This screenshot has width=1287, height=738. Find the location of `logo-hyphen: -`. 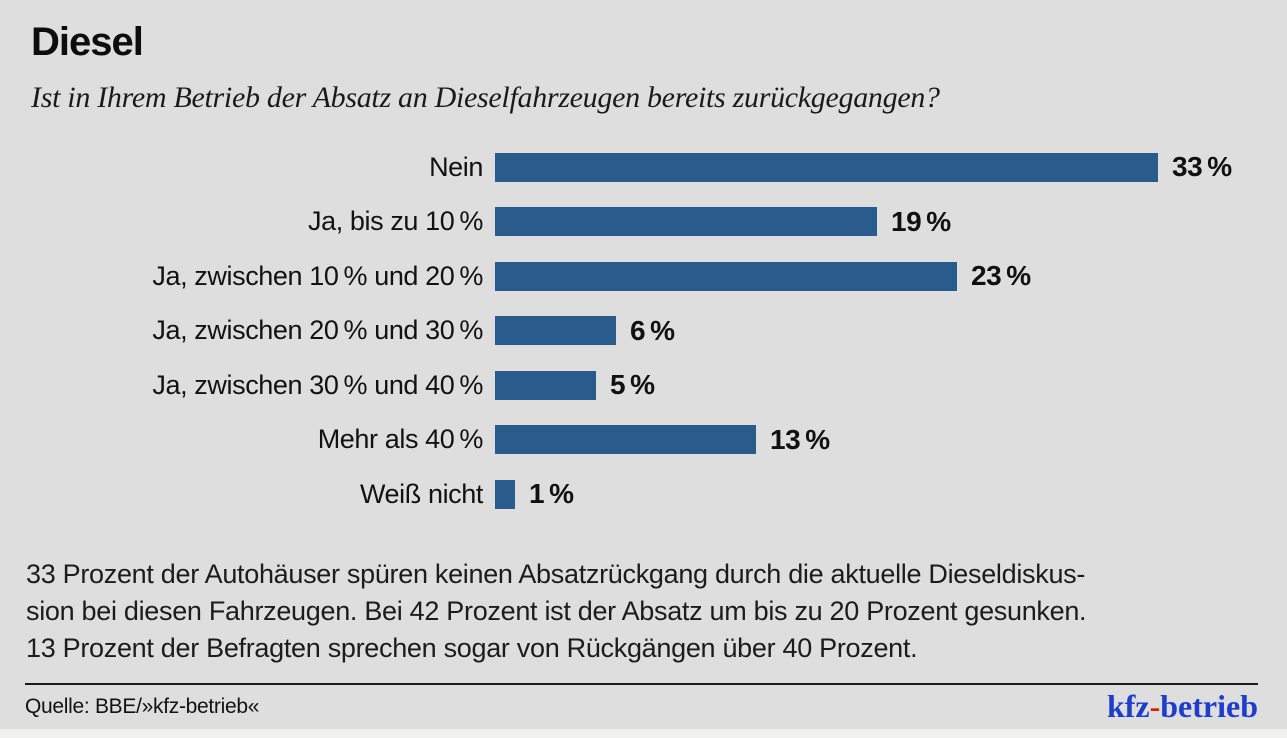

logo-hyphen: - is located at coordinates (1155, 706).